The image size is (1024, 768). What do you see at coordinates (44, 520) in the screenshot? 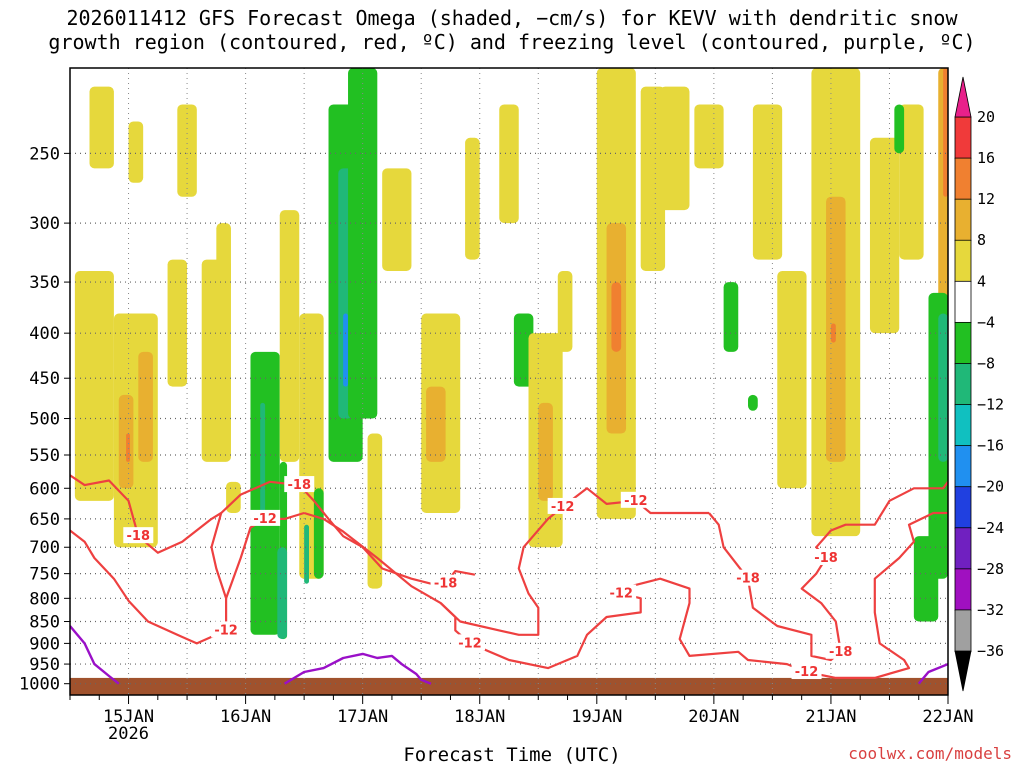
I see `y-tick-label-650: 650` at bounding box center [44, 520].